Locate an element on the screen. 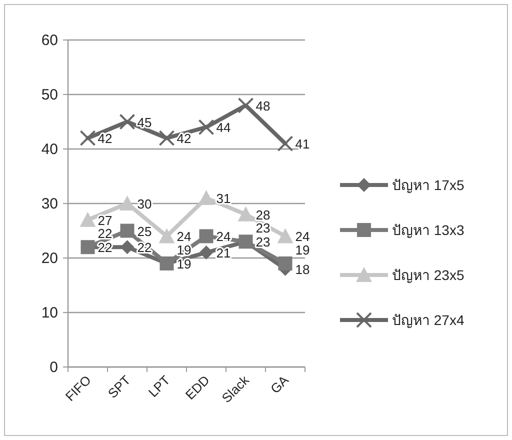 The height and width of the screenshot is (440, 512). y-tick-label: 40 is located at coordinates (49, 149).